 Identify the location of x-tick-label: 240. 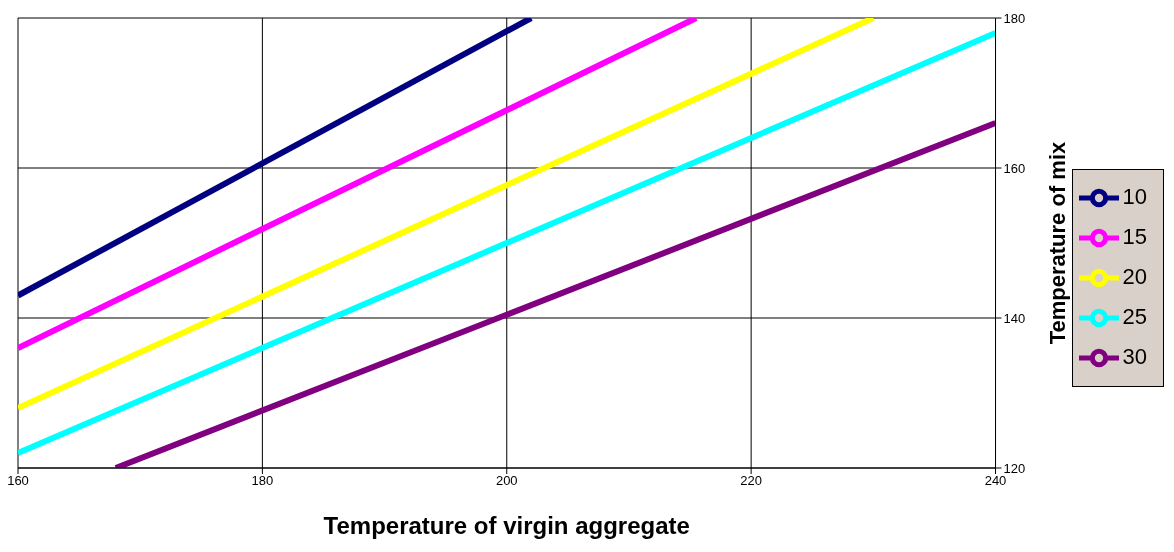
(995, 481).